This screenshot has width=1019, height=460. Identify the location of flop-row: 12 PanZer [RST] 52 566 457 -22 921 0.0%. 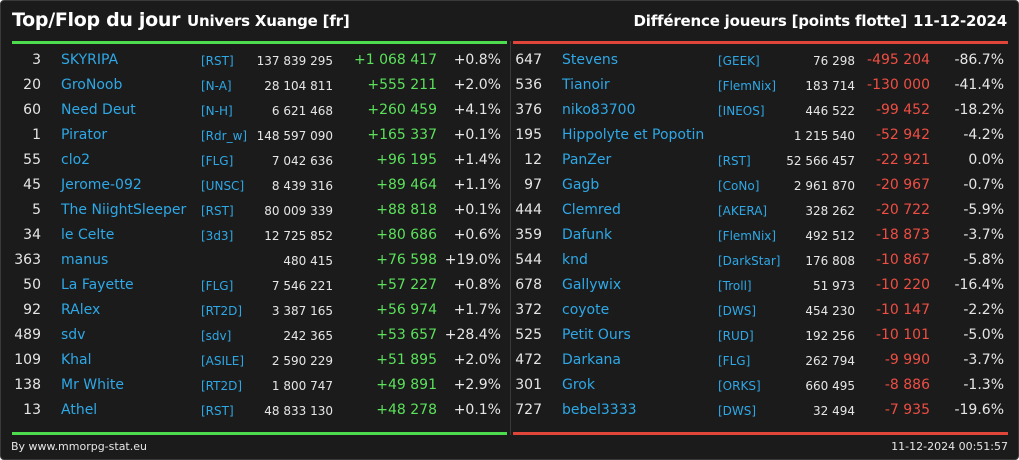
(760, 160).